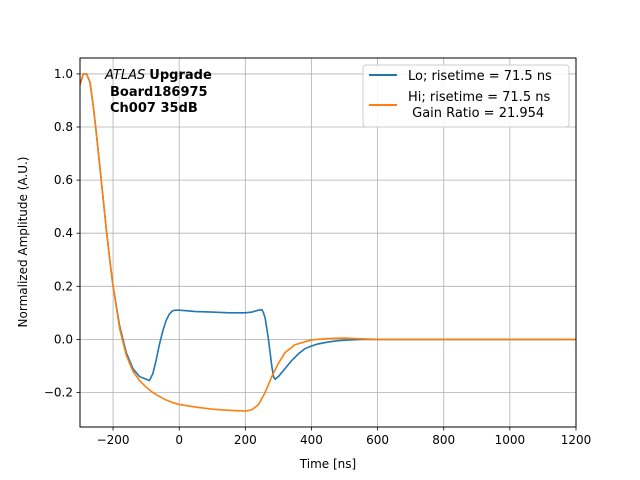 This screenshot has width=640, height=480. I want to click on x-axis-label: Time [ns], so click(327, 464).